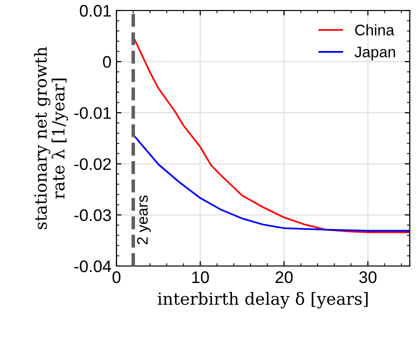 This screenshot has height=350, width=416. Describe the element at coordinates (92, 164) in the screenshot. I see `y-tick-label: -0.02` at that location.